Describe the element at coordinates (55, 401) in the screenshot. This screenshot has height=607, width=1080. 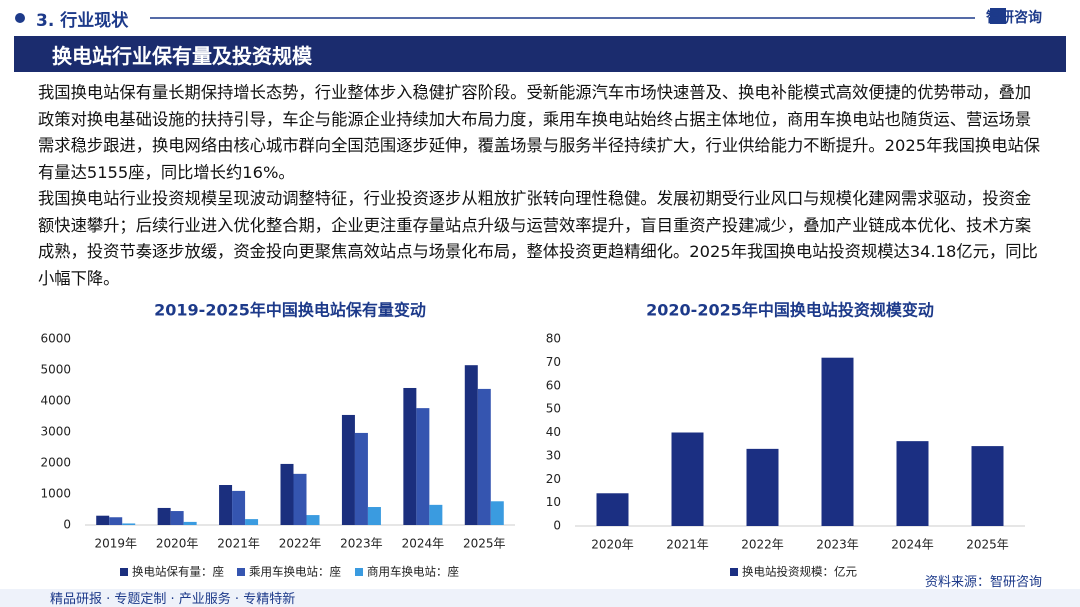
I see `y-tick-label: 4000` at that location.